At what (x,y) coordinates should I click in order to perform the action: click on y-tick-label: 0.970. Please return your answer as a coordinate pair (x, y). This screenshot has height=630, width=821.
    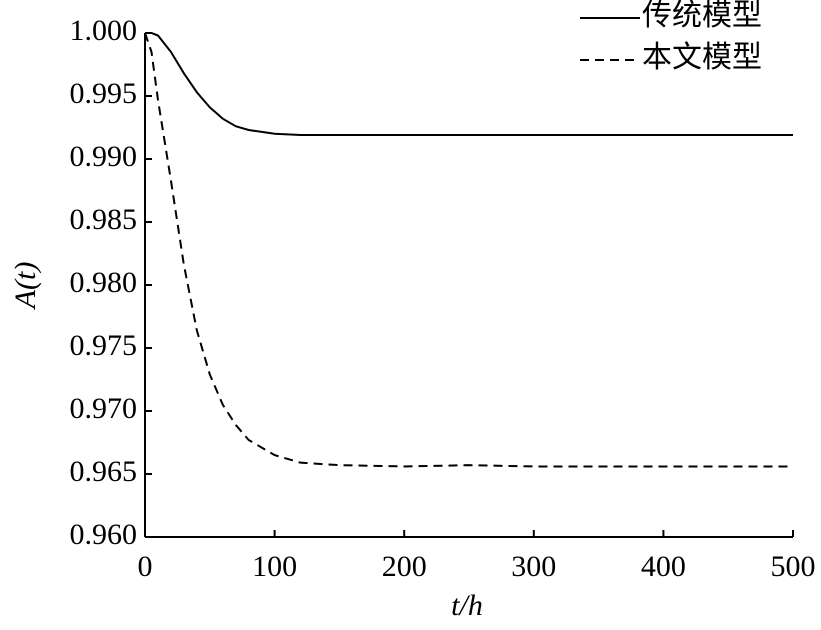
    Looking at the image, I should click on (104, 408).